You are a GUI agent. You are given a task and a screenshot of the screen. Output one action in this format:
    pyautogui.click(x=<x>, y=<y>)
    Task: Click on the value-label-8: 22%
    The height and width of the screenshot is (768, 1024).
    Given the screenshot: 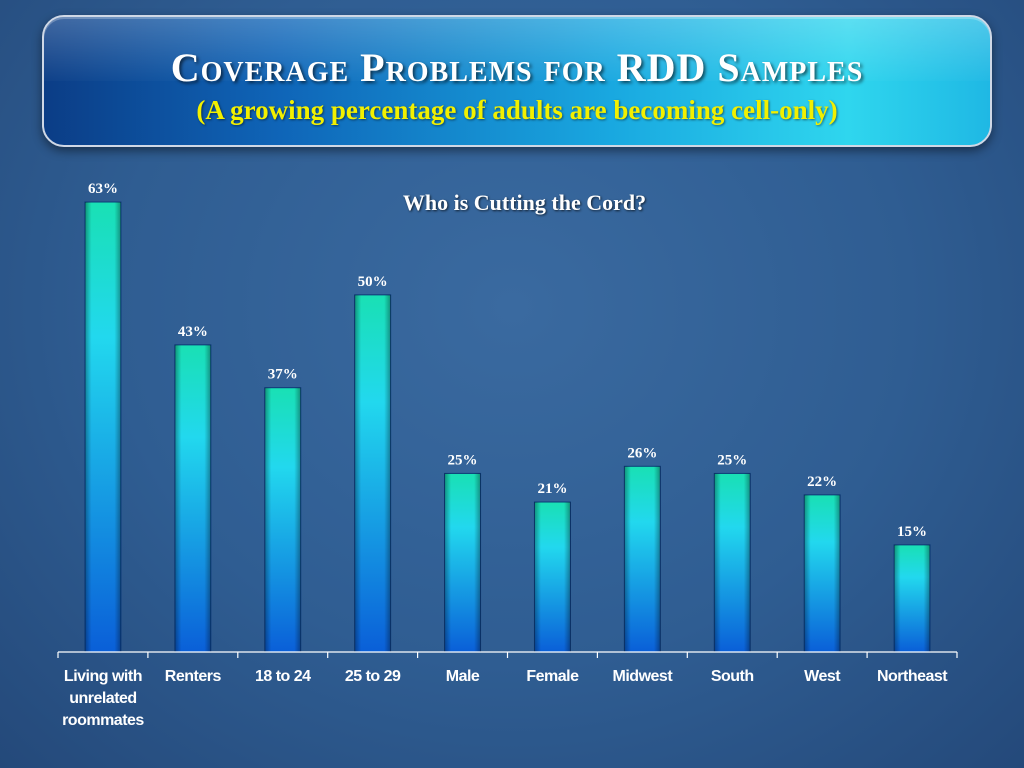 What is the action you would take?
    pyautogui.click(x=822, y=482)
    